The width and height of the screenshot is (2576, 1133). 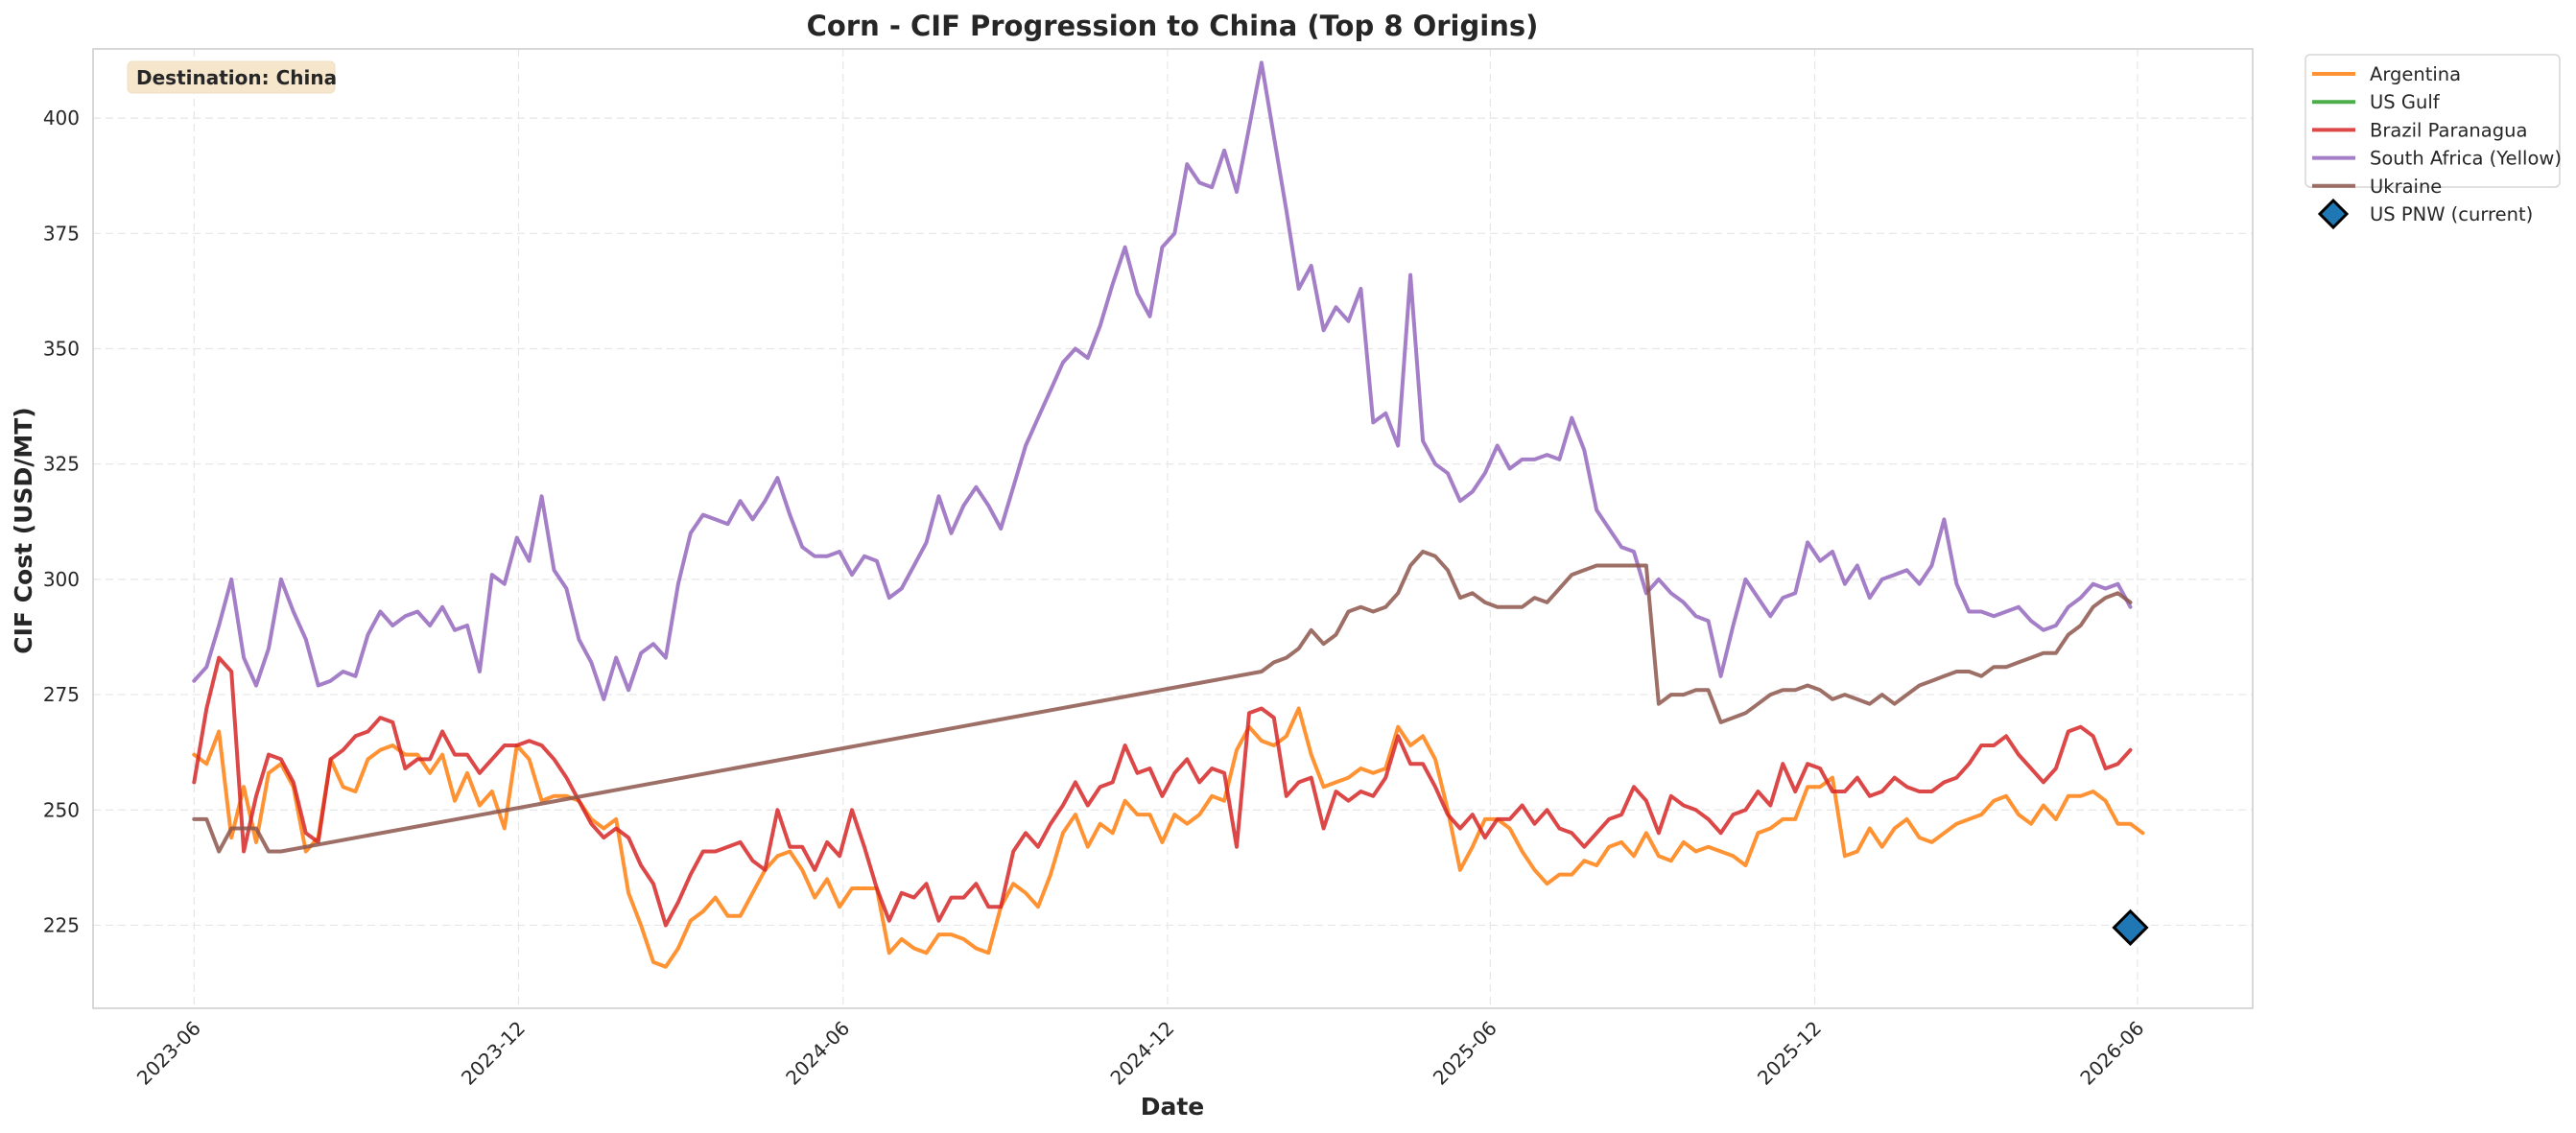 I want to click on legend-swatch-us-pnw-current, so click(x=2334, y=214).